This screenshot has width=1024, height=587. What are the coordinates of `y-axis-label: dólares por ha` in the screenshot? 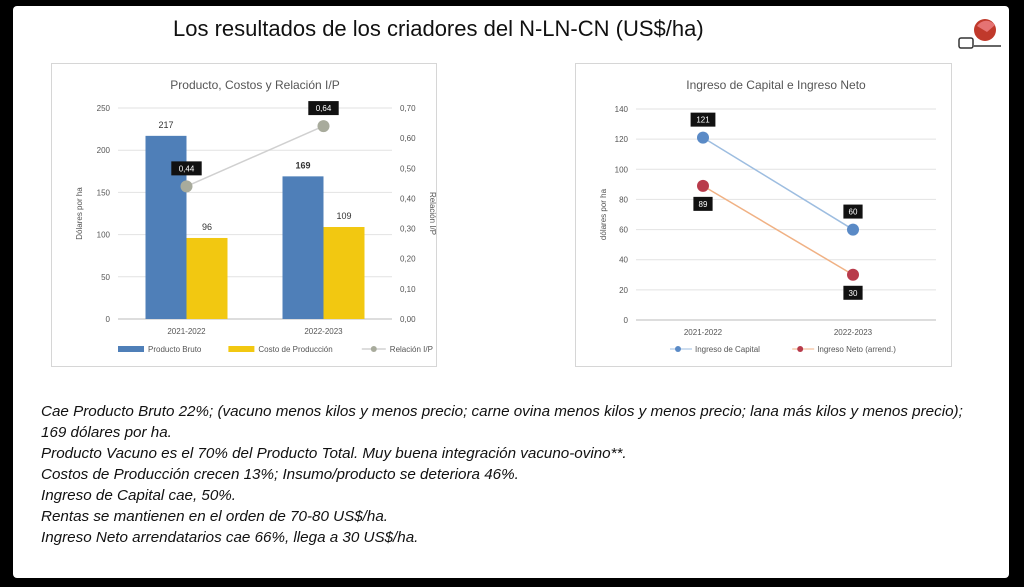 It's located at (603, 214).